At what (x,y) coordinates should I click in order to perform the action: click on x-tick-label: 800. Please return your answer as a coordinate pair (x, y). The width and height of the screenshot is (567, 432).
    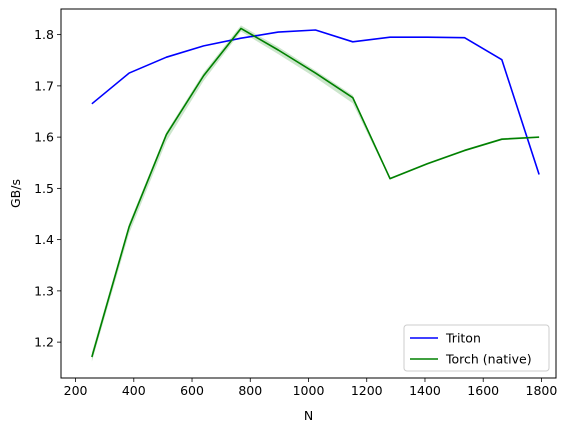
    Looking at the image, I should click on (250, 390).